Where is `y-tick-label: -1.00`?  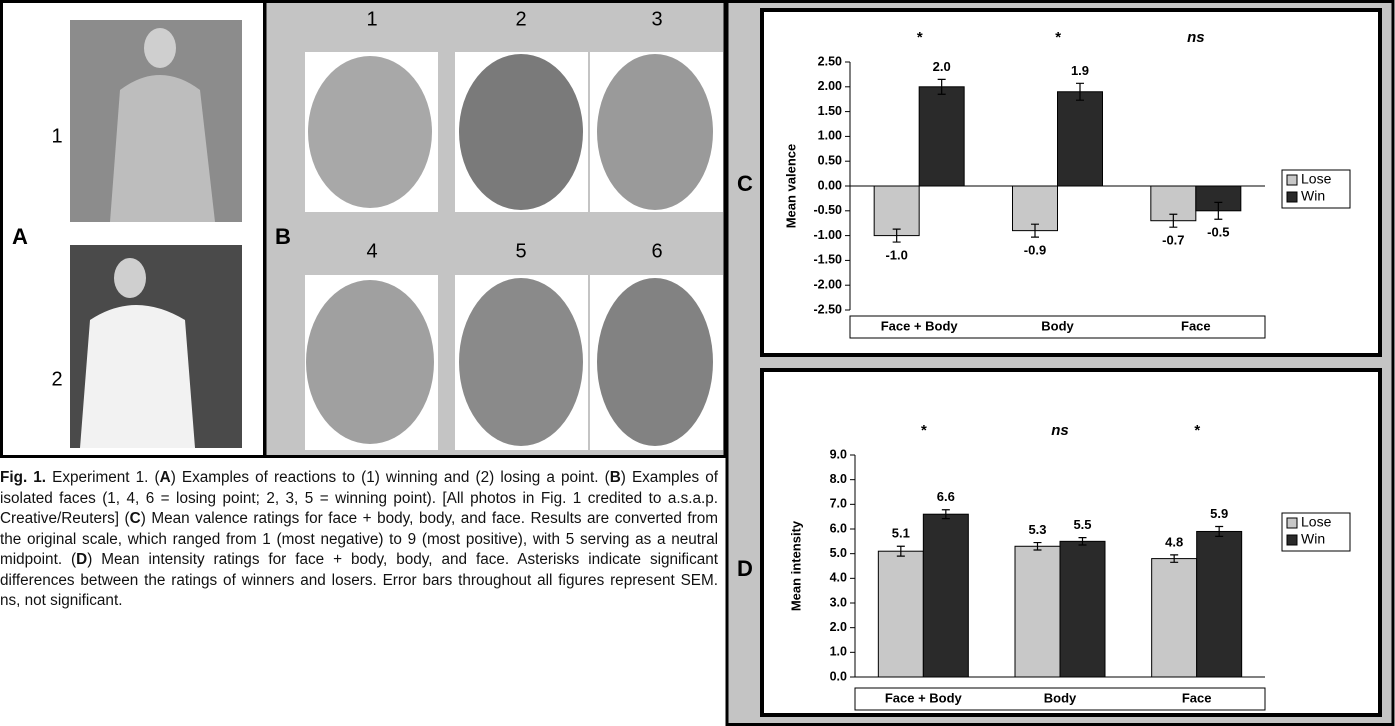
y-tick-label: -1.00 is located at coordinates (828, 235).